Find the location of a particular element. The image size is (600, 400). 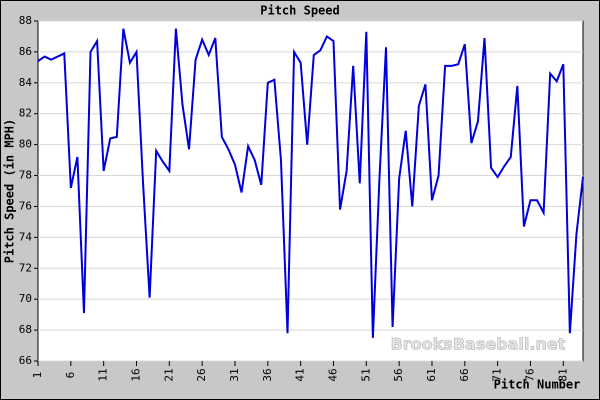

y-tick-label: 78 is located at coordinates (25, 175).